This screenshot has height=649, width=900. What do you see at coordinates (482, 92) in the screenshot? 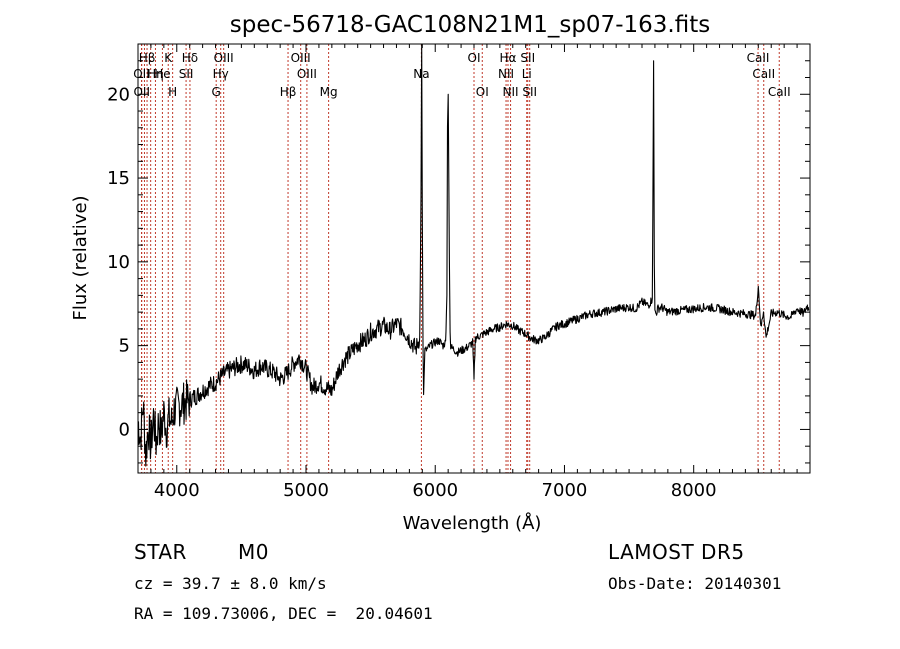
I see `line-label-row3-5: OI` at bounding box center [482, 92].